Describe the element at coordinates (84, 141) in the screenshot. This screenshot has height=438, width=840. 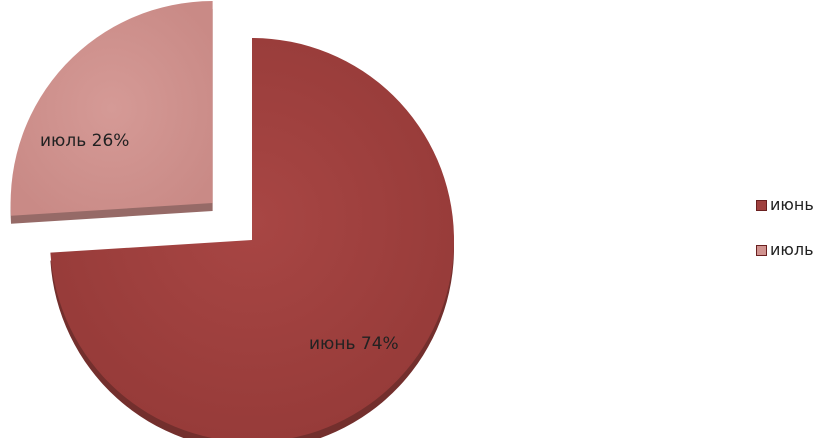
I see `slice-data-label: июль 26%` at that location.